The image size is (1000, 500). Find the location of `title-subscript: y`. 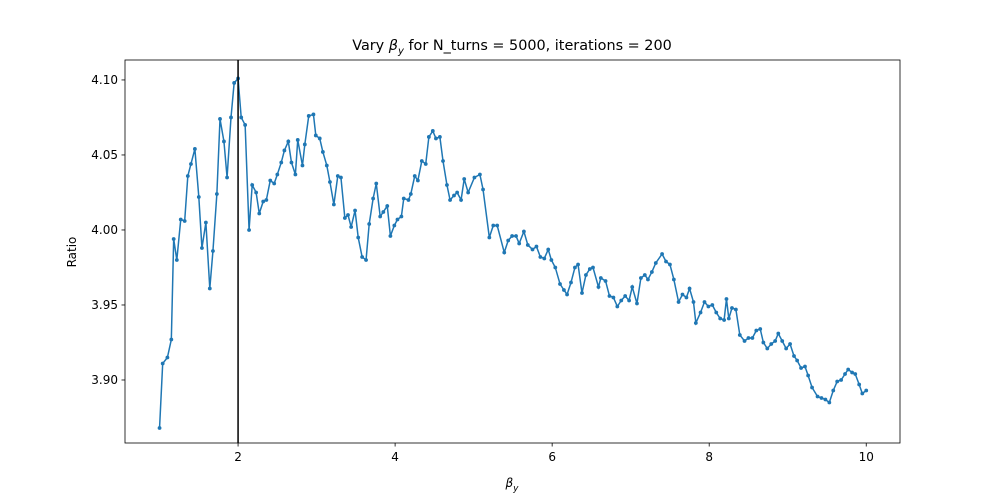

title-subscript: y is located at coordinates (401, 51).